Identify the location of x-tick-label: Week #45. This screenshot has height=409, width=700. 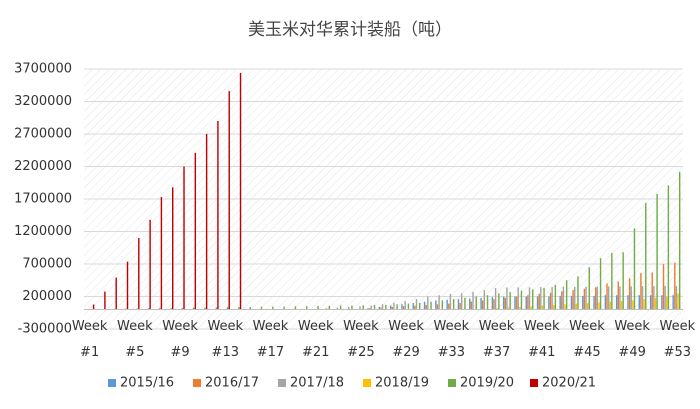
(587, 339).